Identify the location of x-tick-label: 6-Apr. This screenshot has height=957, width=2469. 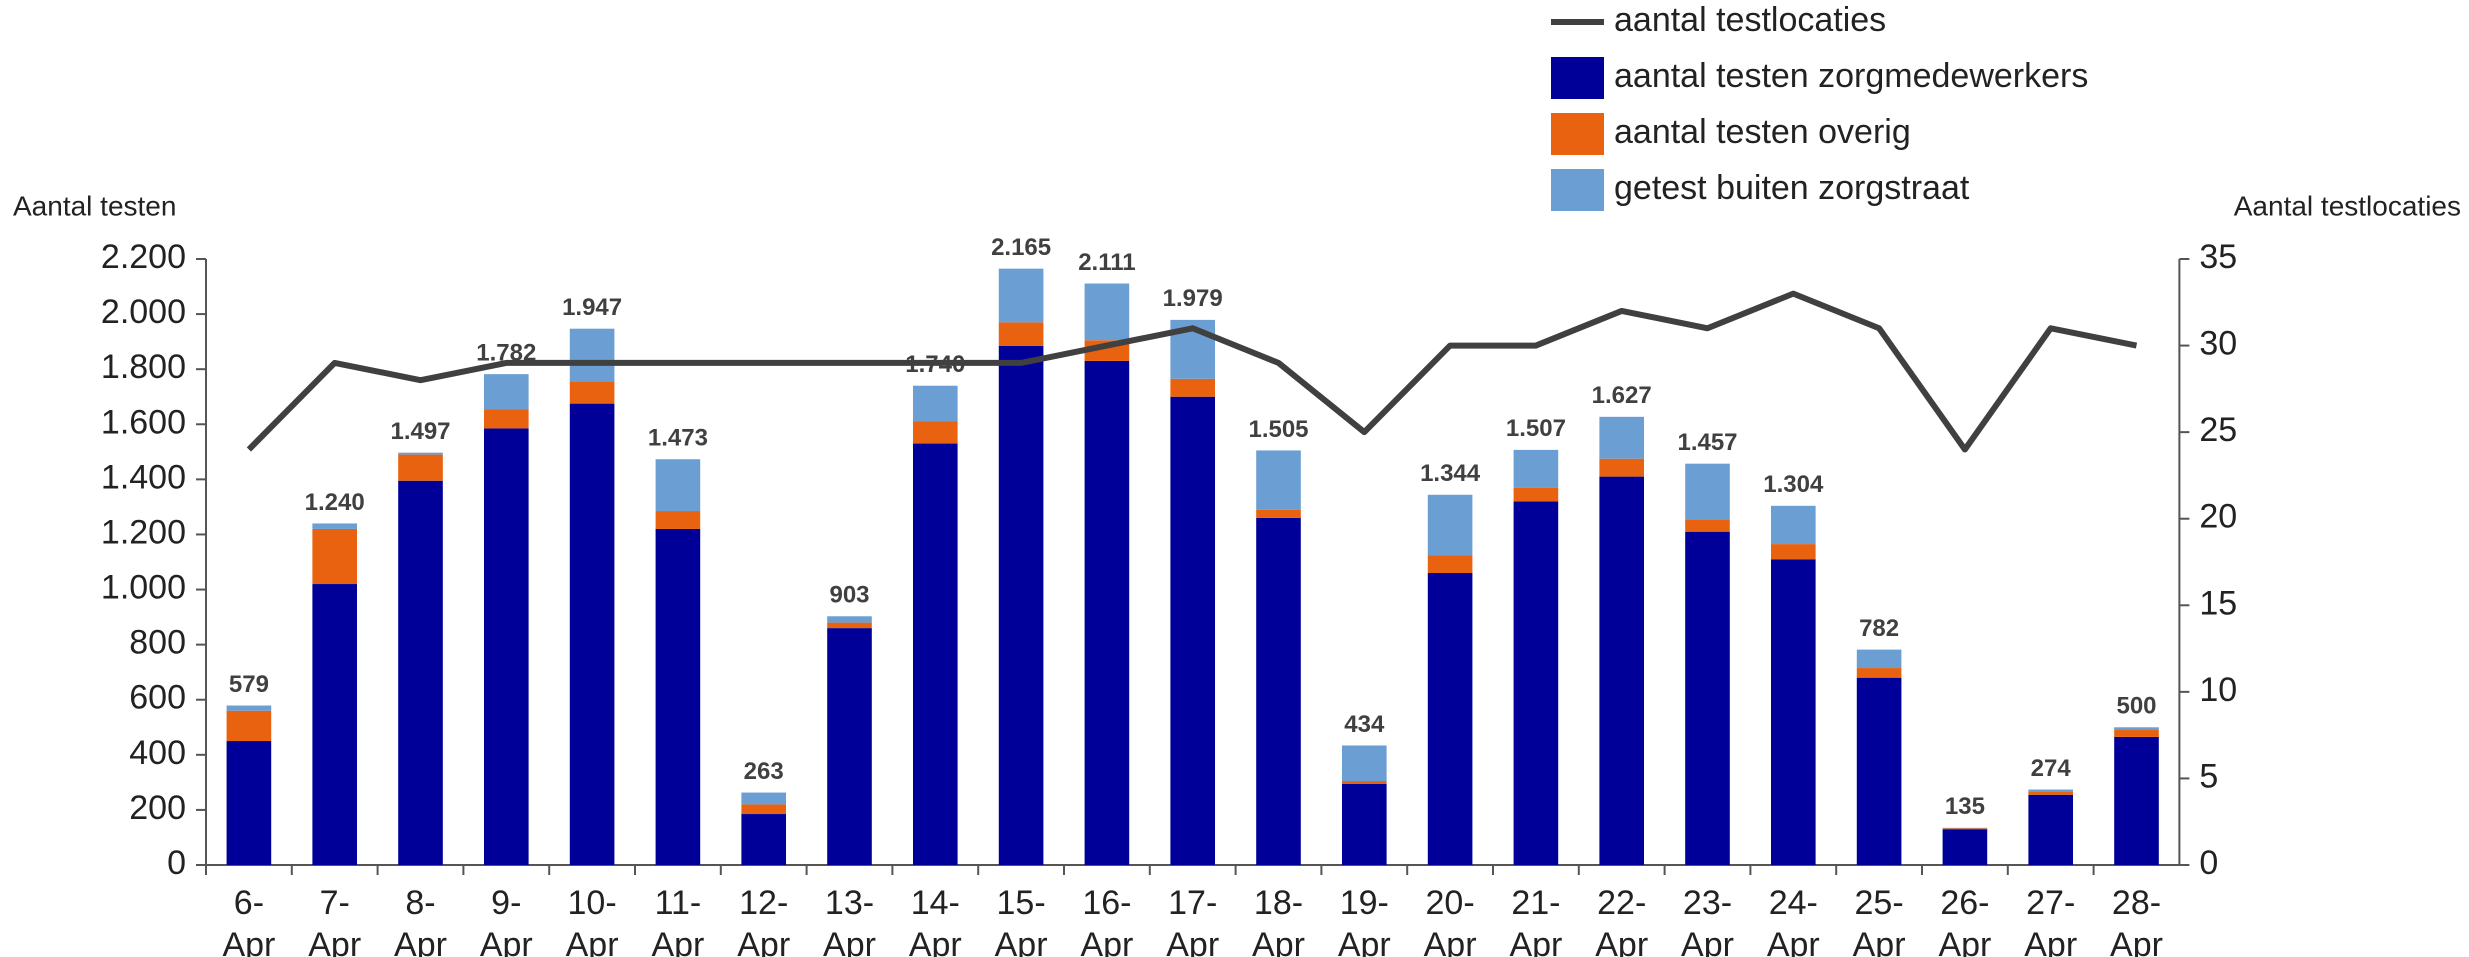
(248, 920).